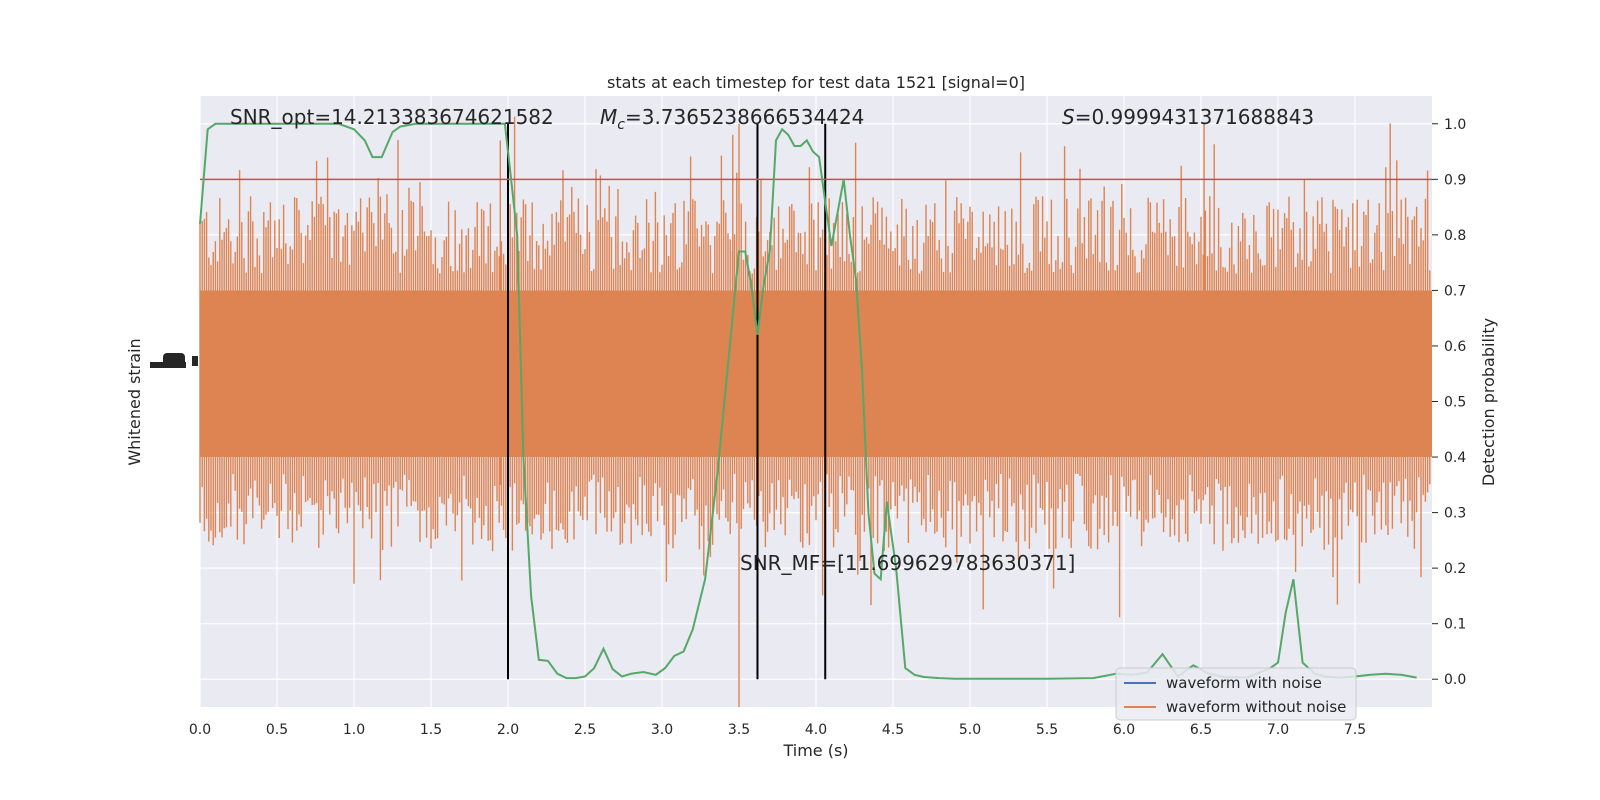  What do you see at coordinates (354, 730) in the screenshot?
I see `x-tick-label: 1.0` at bounding box center [354, 730].